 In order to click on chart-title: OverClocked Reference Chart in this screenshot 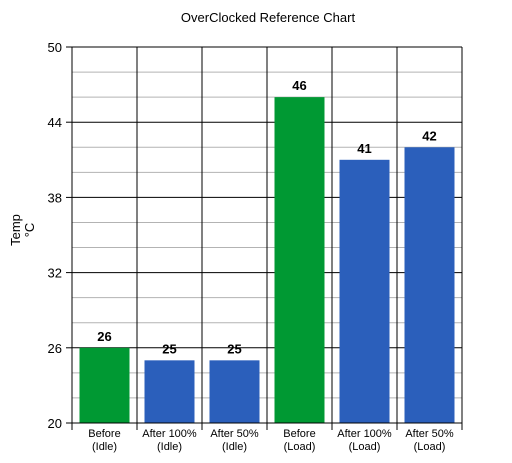, I will do `click(268, 17)`.